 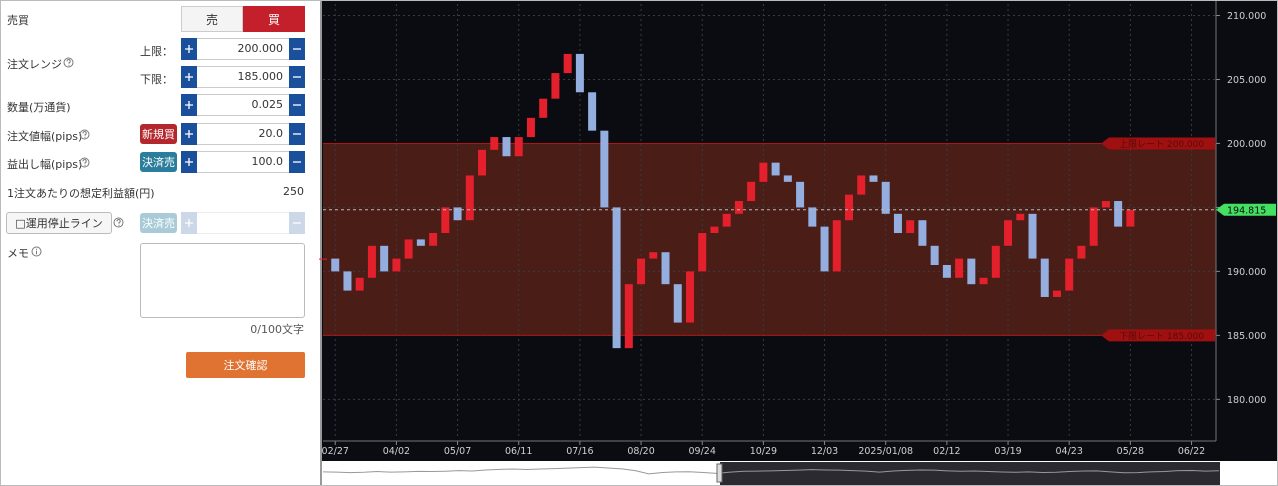 I want to click on label: 注文レンジ, so click(x=34, y=64).